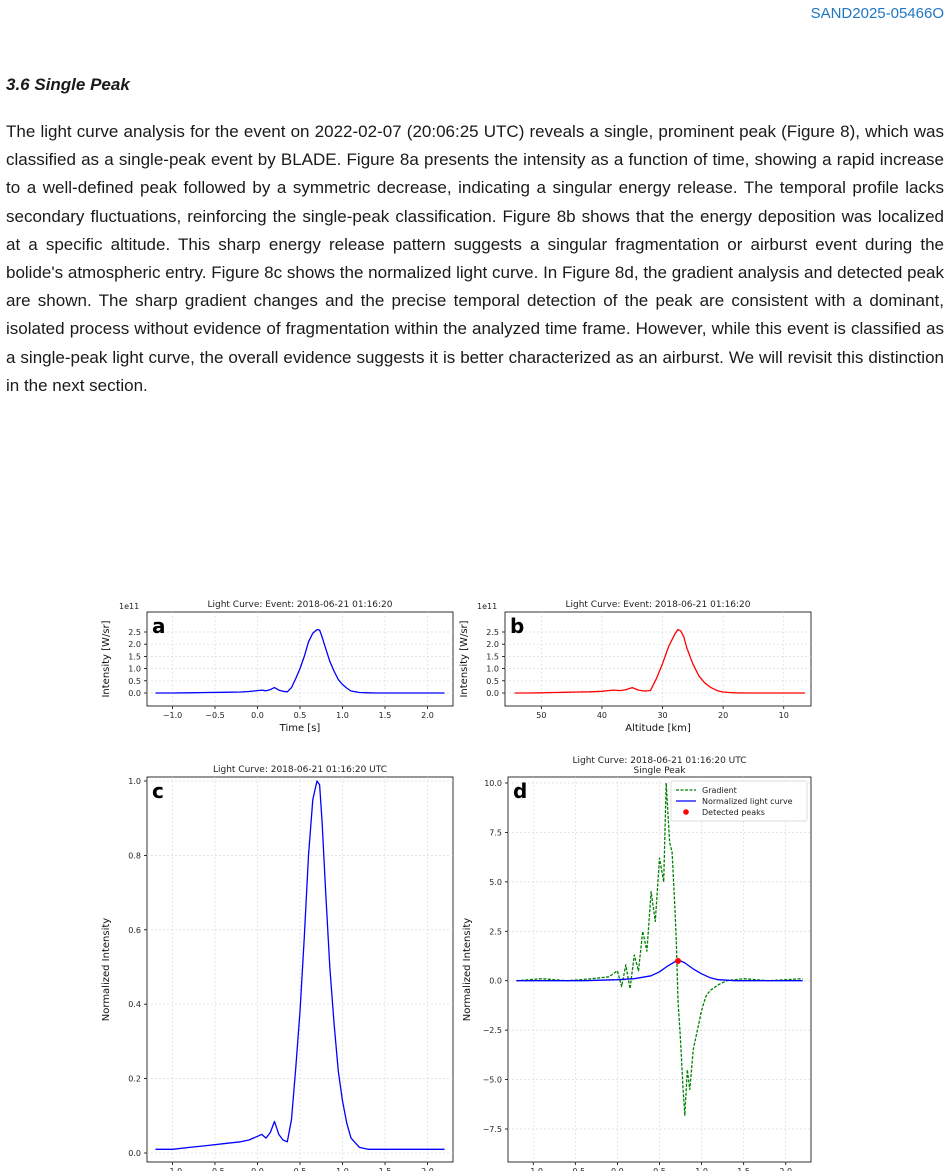  Describe the element at coordinates (517, 626) in the screenshot. I see `panel-letter-b: b` at that location.